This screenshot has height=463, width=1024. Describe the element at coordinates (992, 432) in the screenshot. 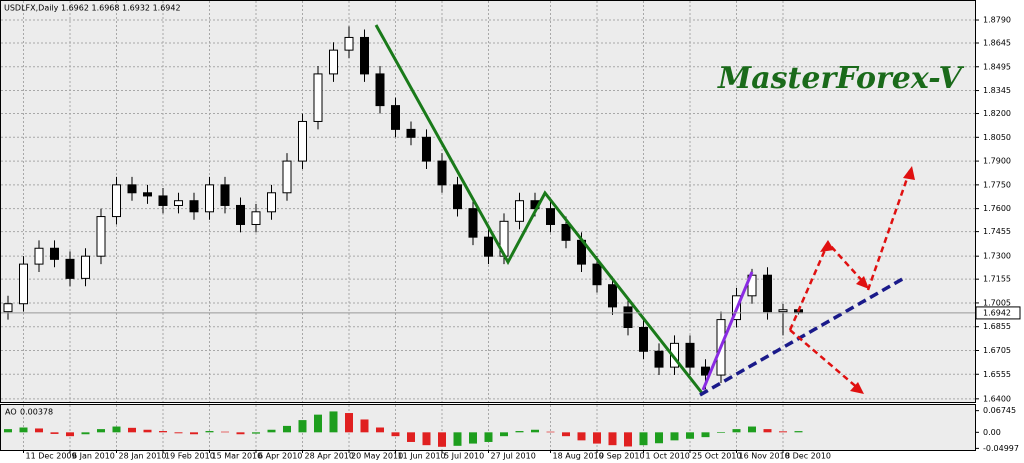

I see `y-tick-label: 0.00` at that location.